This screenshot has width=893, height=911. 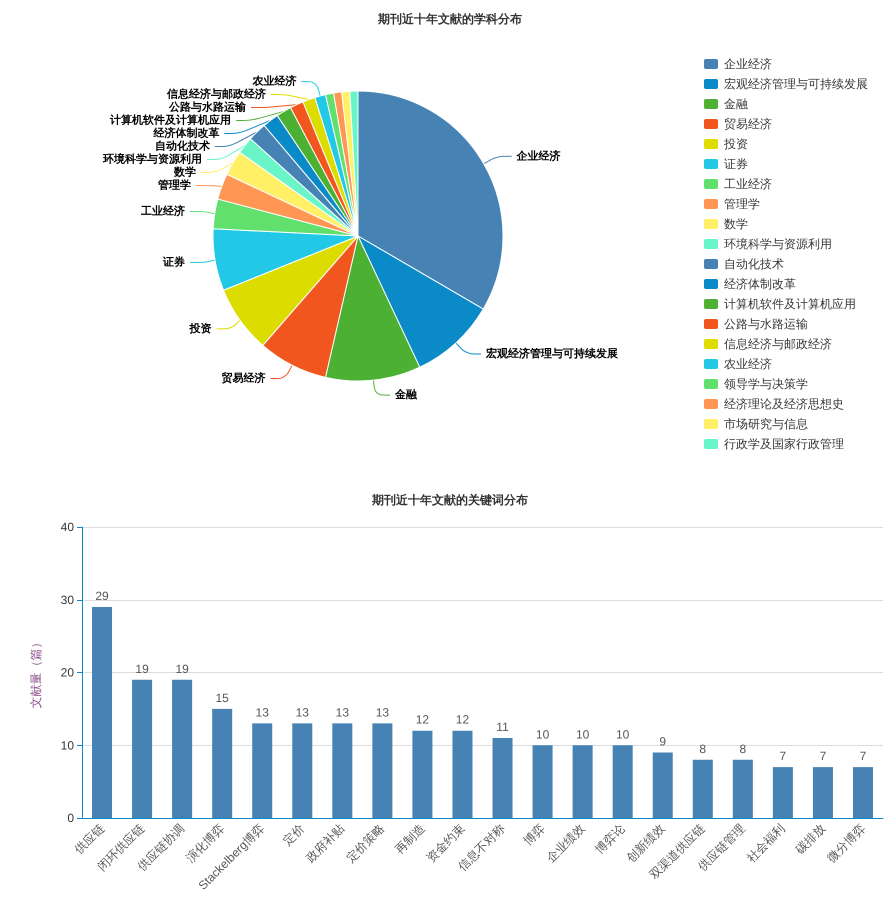 I want to click on legend-label: 企业经济, so click(x=748, y=64).